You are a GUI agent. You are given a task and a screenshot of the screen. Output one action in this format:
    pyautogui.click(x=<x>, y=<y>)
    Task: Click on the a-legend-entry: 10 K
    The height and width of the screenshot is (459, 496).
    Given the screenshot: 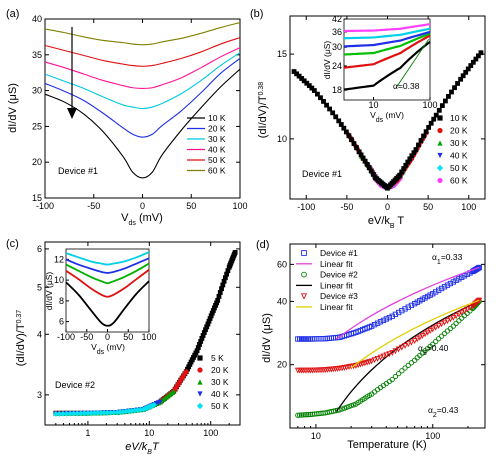 What is the action you would take?
    pyautogui.click(x=217, y=118)
    